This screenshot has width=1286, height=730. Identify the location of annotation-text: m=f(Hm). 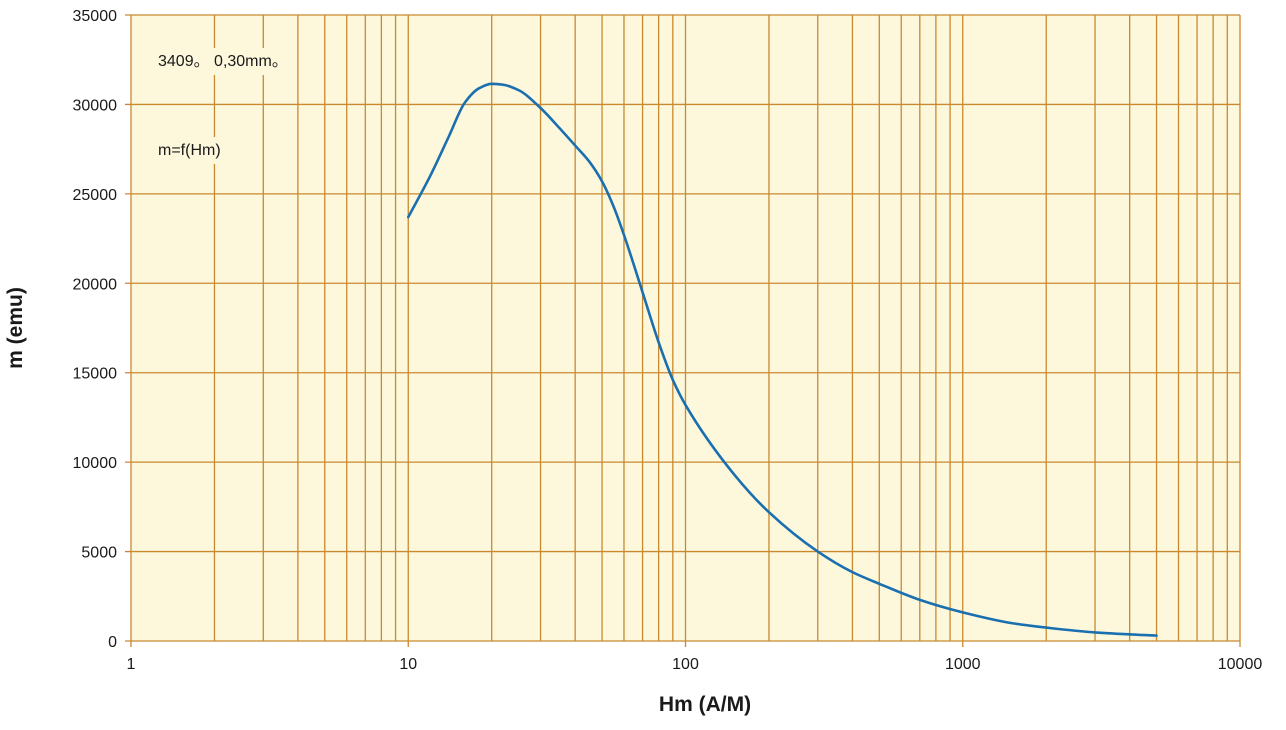
(189, 150).